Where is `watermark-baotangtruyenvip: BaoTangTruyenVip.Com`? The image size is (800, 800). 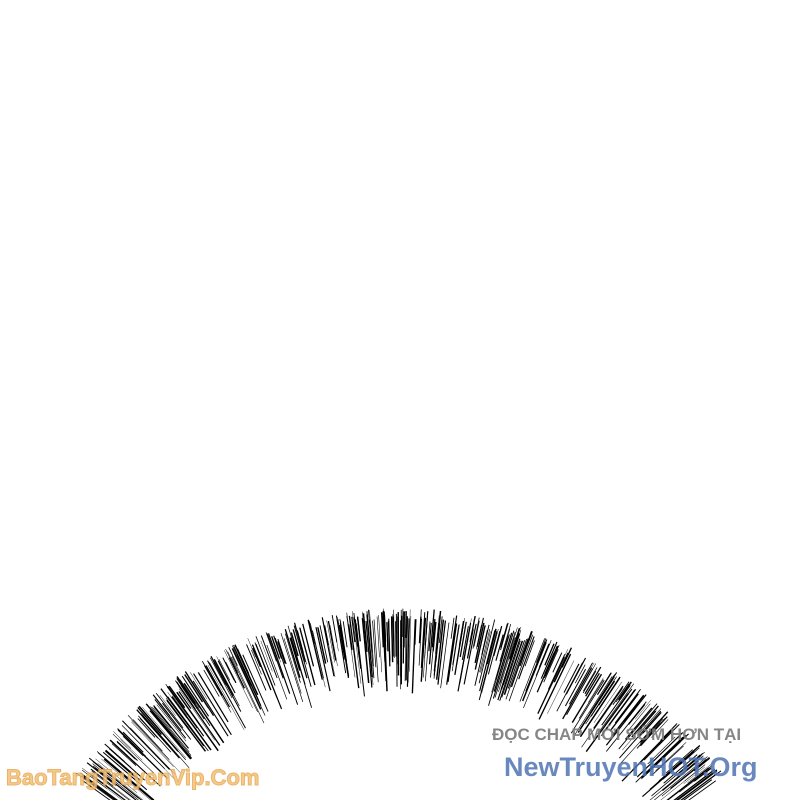
watermark-baotangtruyenvip: BaoTangTruyenVip.Com is located at coordinates (132, 778).